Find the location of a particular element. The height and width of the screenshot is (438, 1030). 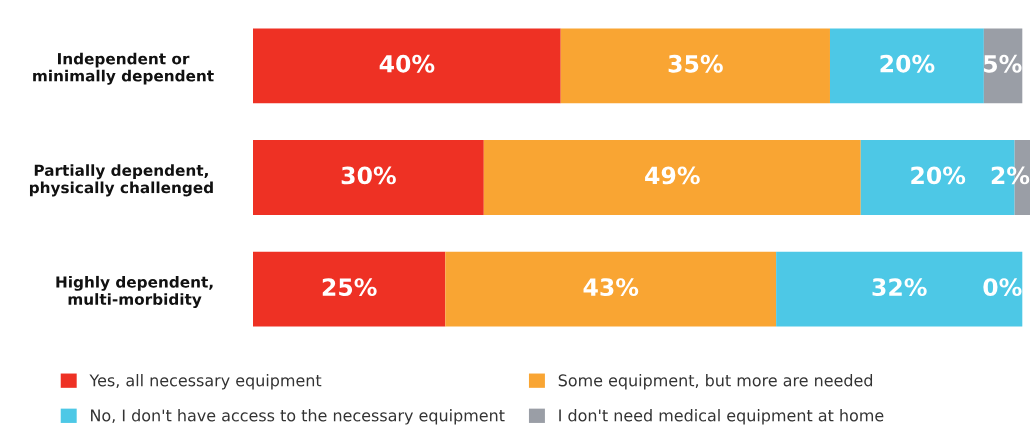

legend-label: No, I don't have access to the necessary equipment is located at coordinates (298, 417).